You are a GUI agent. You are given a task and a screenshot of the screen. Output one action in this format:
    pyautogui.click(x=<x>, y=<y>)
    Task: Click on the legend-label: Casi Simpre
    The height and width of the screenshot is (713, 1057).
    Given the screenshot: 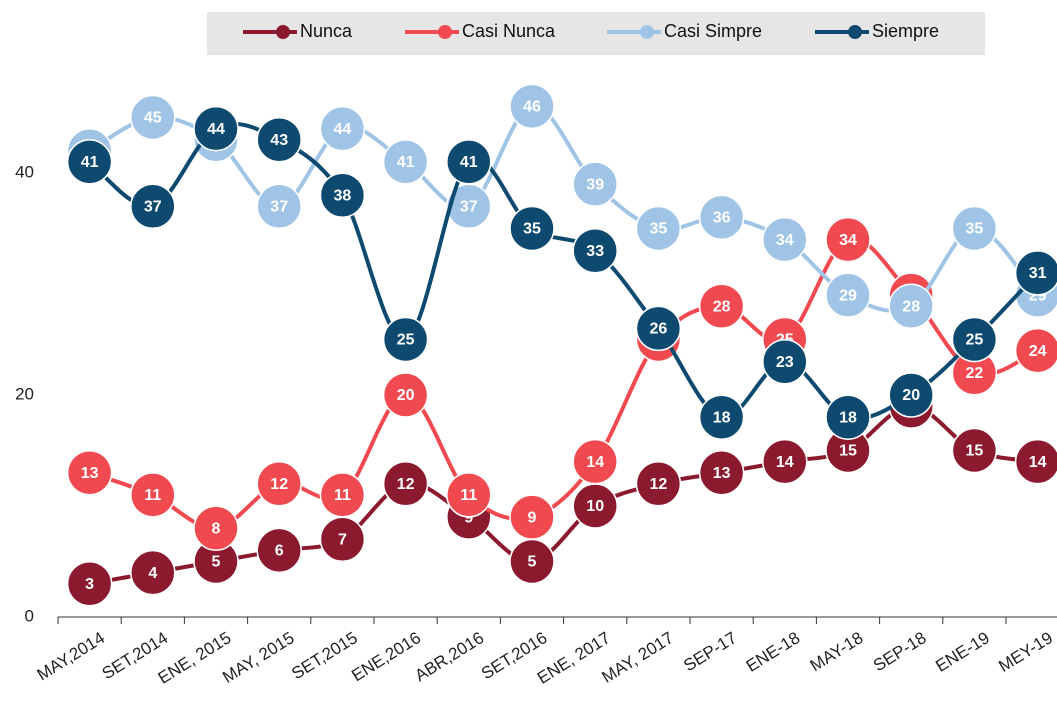 What is the action you would take?
    pyautogui.click(x=713, y=31)
    